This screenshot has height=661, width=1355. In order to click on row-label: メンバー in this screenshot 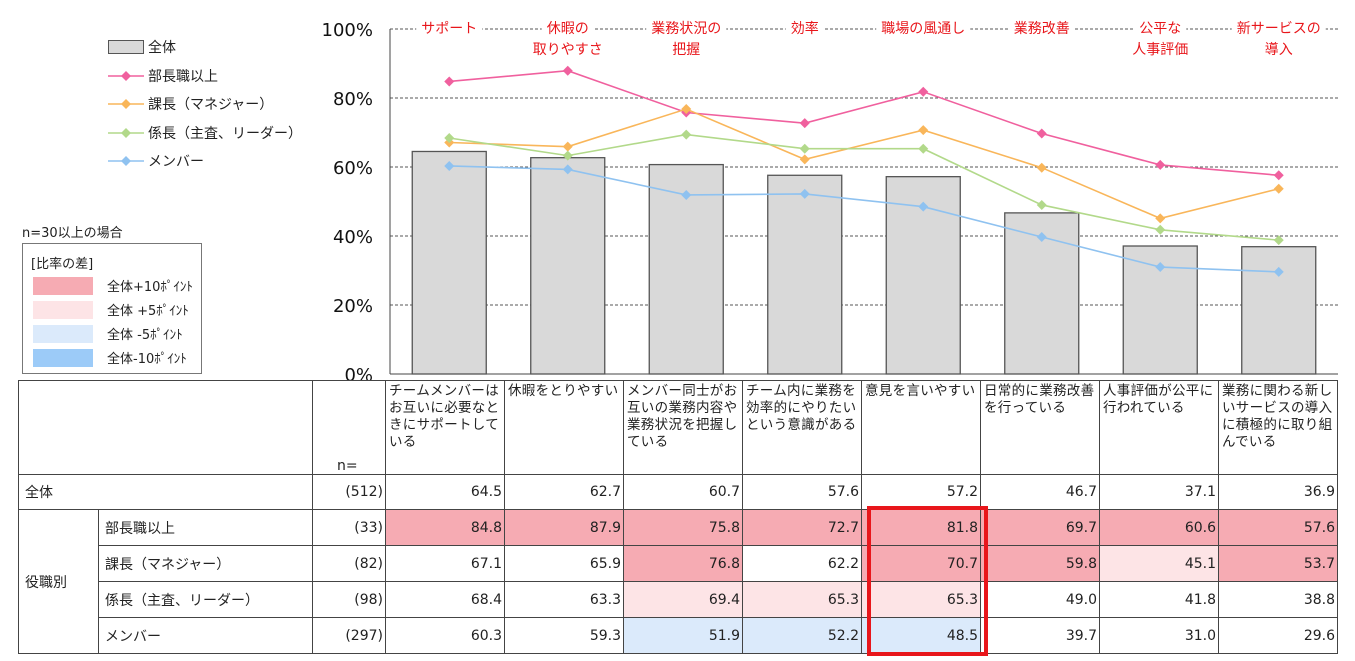, I will do `click(205, 635)`.